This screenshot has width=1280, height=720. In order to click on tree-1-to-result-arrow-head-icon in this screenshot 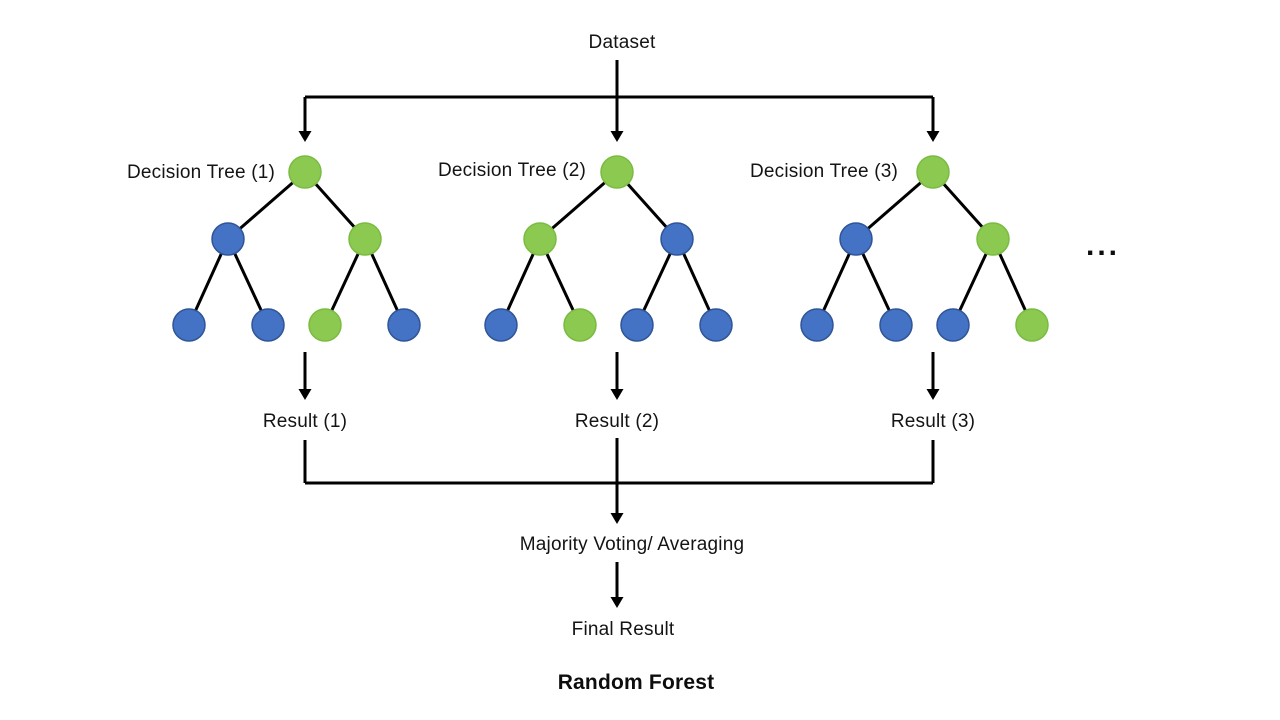, I will do `click(305, 394)`.